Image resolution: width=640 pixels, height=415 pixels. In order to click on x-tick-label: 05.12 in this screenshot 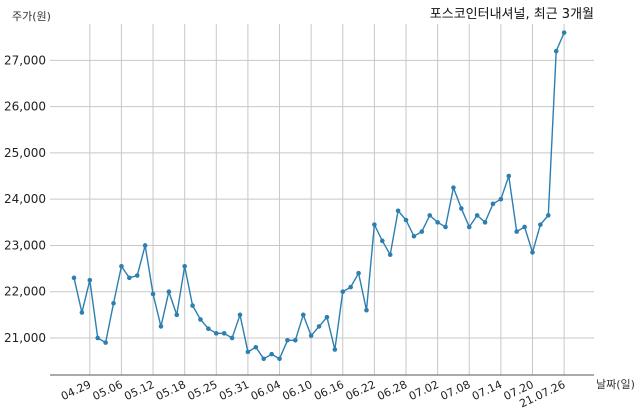, I will do `click(139, 390)`.